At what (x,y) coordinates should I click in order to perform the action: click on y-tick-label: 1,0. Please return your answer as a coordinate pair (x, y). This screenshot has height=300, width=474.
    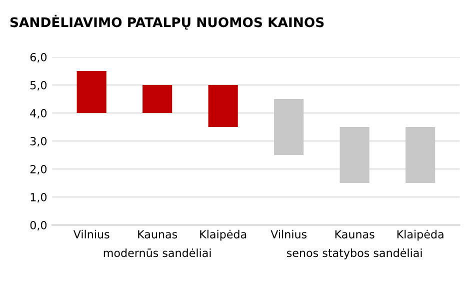
    Looking at the image, I should click on (38, 197).